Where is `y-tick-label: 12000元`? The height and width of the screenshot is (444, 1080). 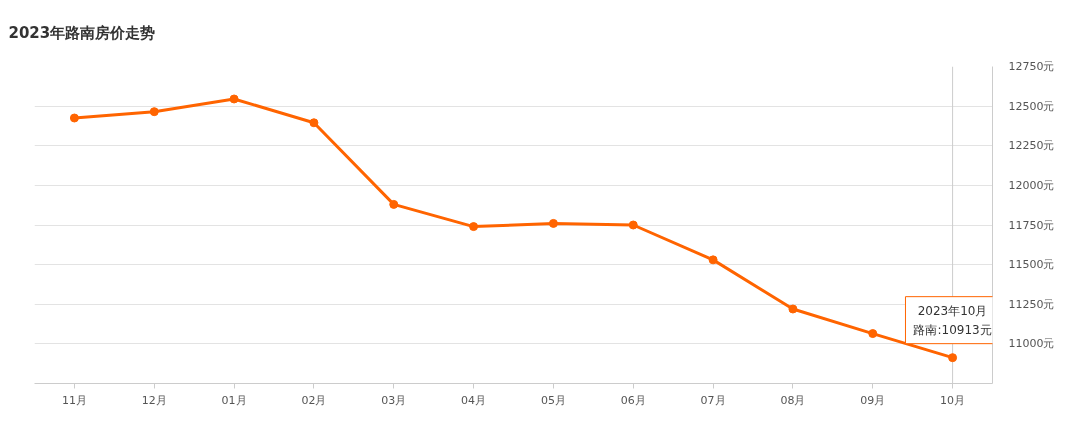
y-tick-label: 12000元 is located at coordinates (1031, 185).